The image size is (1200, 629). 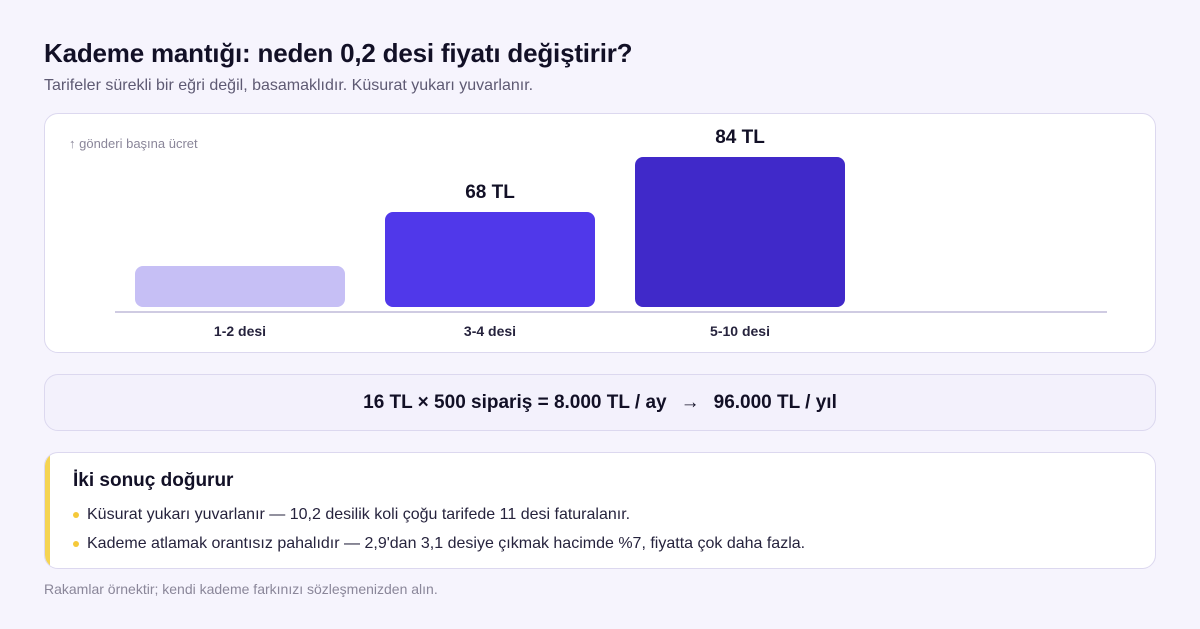 What do you see at coordinates (775, 402) in the screenshot?
I see `formula-result: 96.000 TL / yıl` at bounding box center [775, 402].